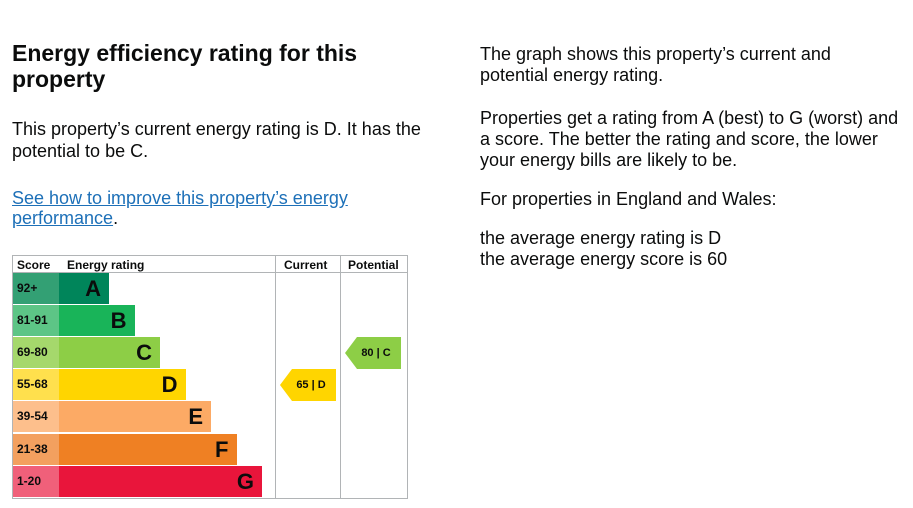 This screenshot has height=508, width=913. What do you see at coordinates (34, 265) in the screenshot?
I see `score-header: Score` at bounding box center [34, 265].